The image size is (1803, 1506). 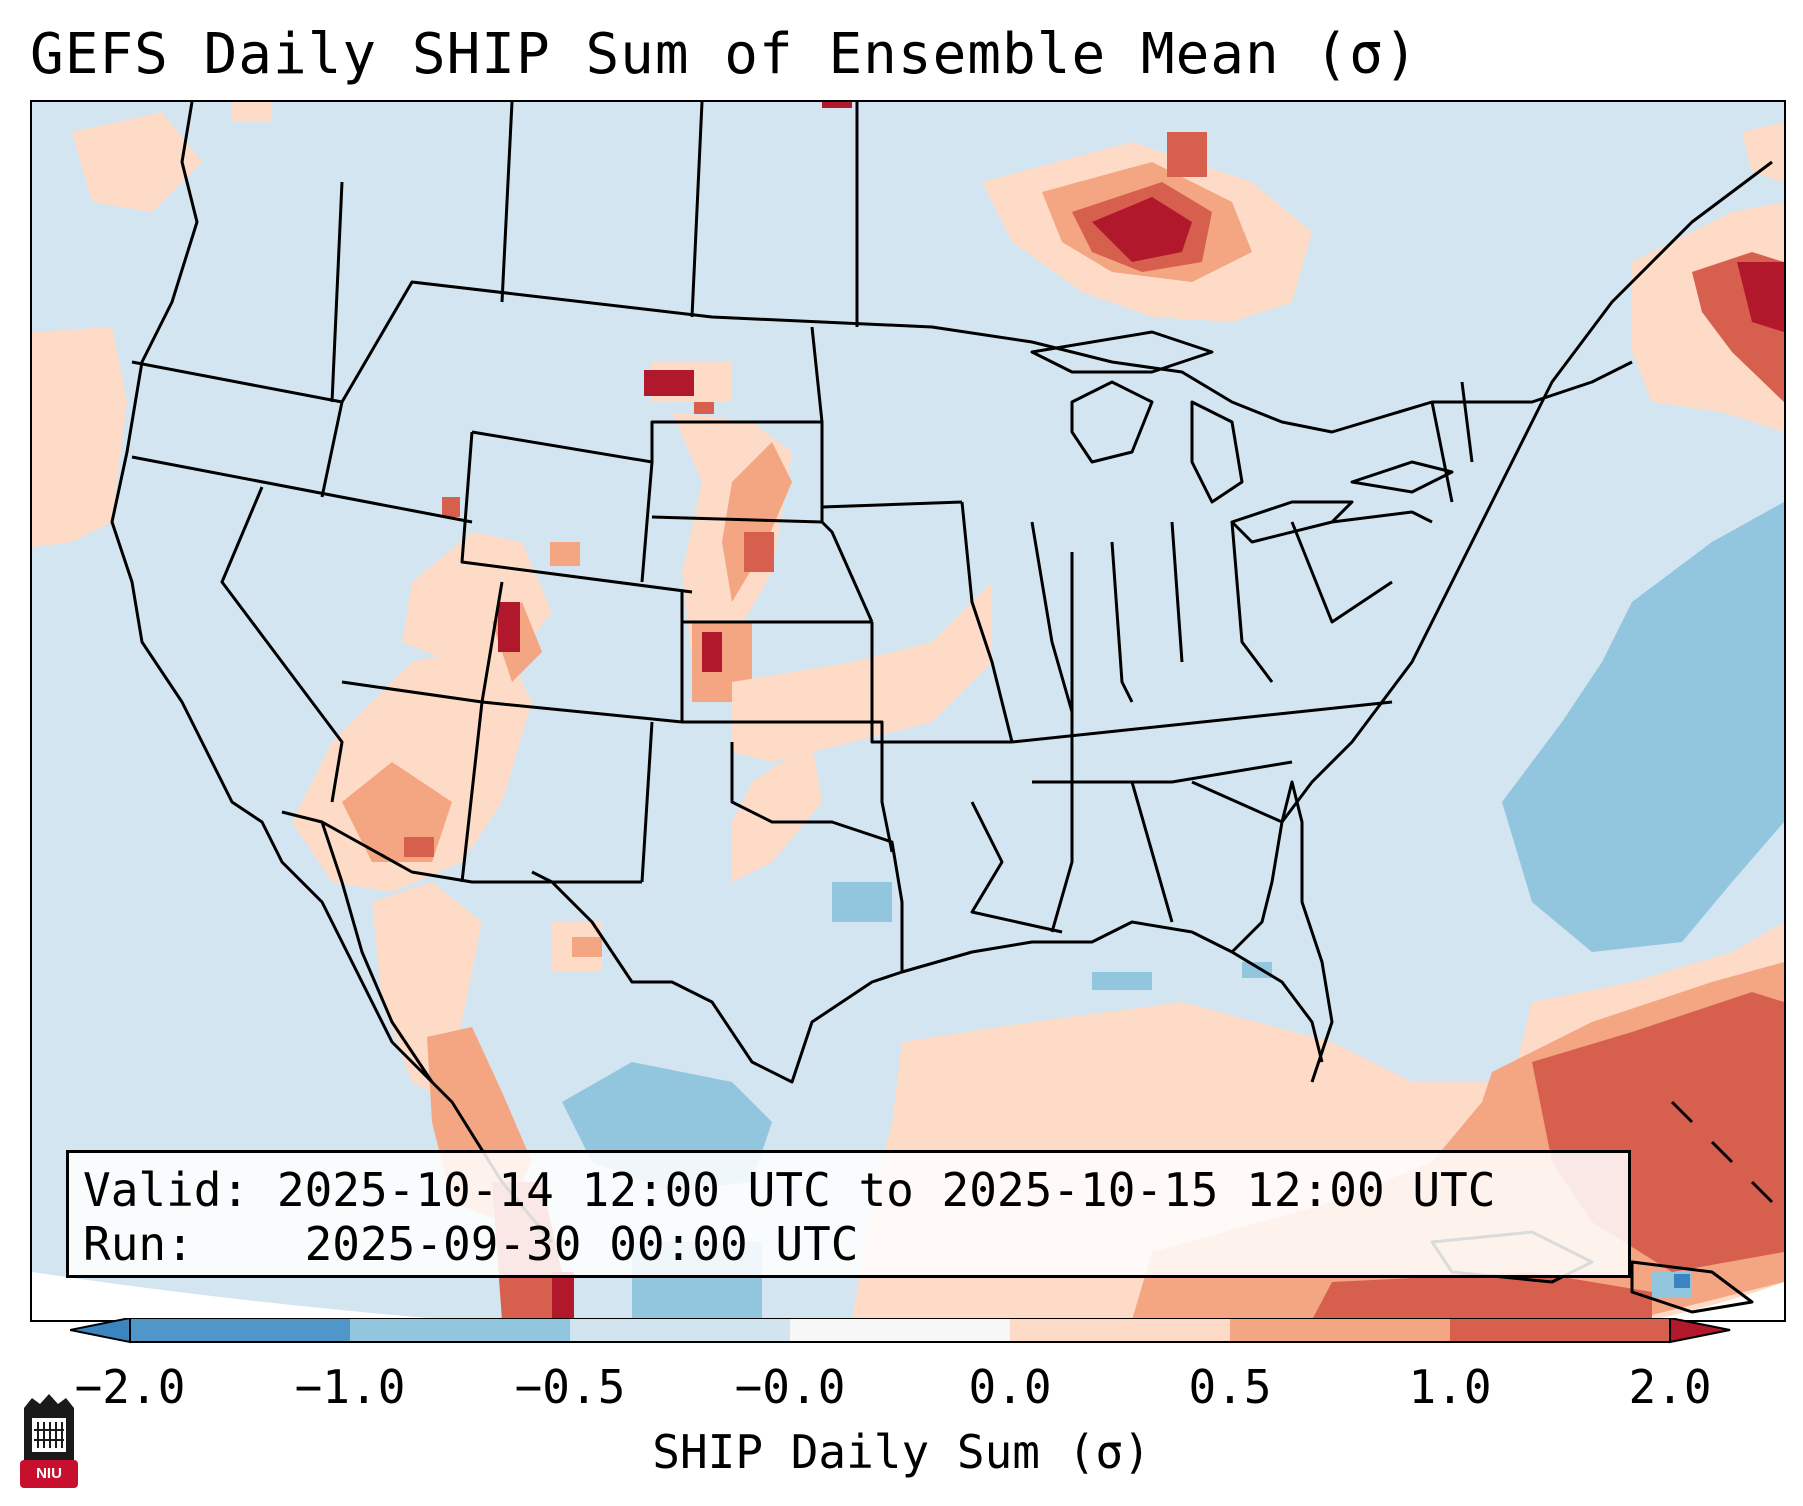 What do you see at coordinates (166, 1190) in the screenshot?
I see `valid-label: Valid:` at bounding box center [166, 1190].